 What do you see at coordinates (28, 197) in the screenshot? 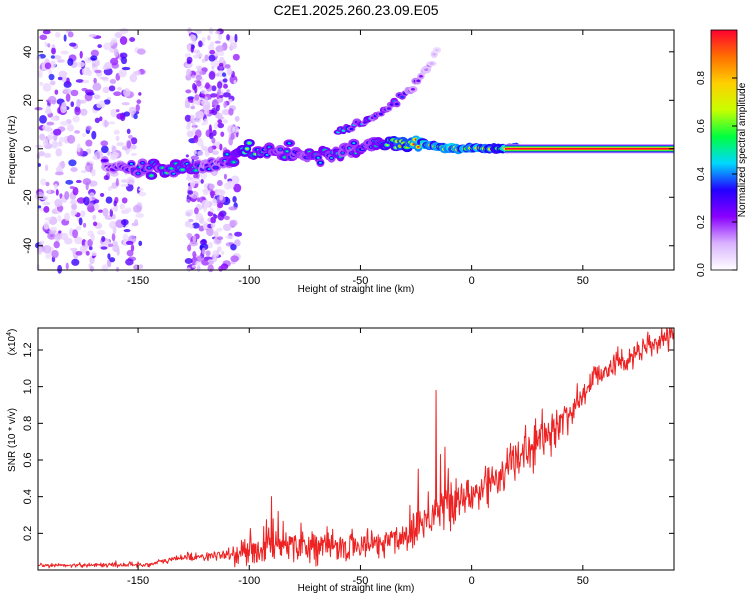
I see `spectrogram-ytick-label: -20` at bounding box center [28, 197].